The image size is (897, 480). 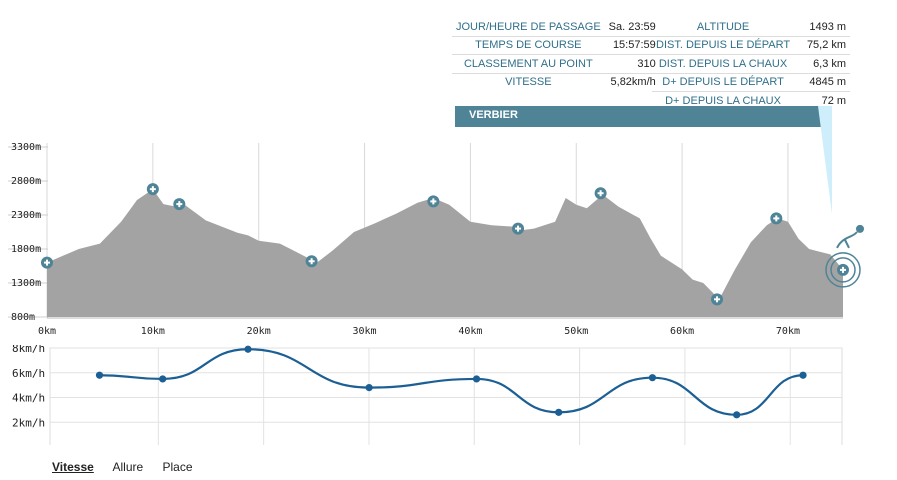 I want to click on tab-allure: Allure, so click(x=128, y=467).